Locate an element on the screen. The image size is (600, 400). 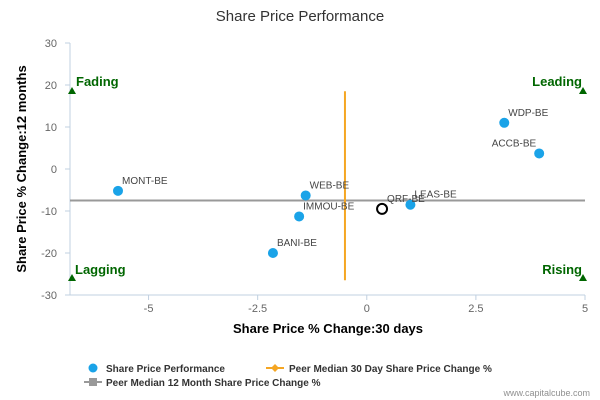
y-tick-label: -10 is located at coordinates (49, 212).